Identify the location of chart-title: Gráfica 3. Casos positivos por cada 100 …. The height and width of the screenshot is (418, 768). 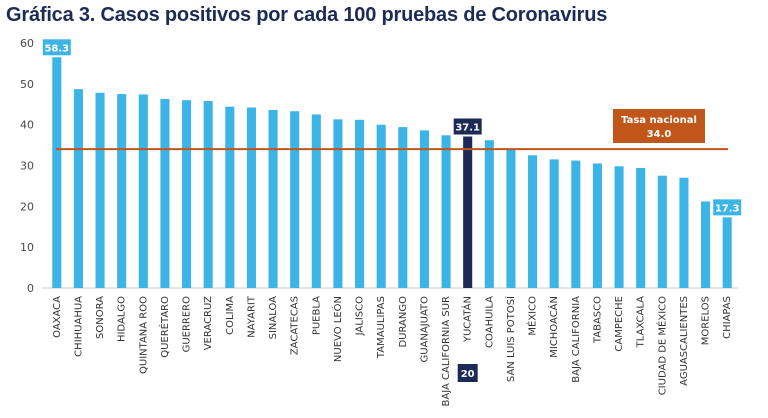
(307, 15).